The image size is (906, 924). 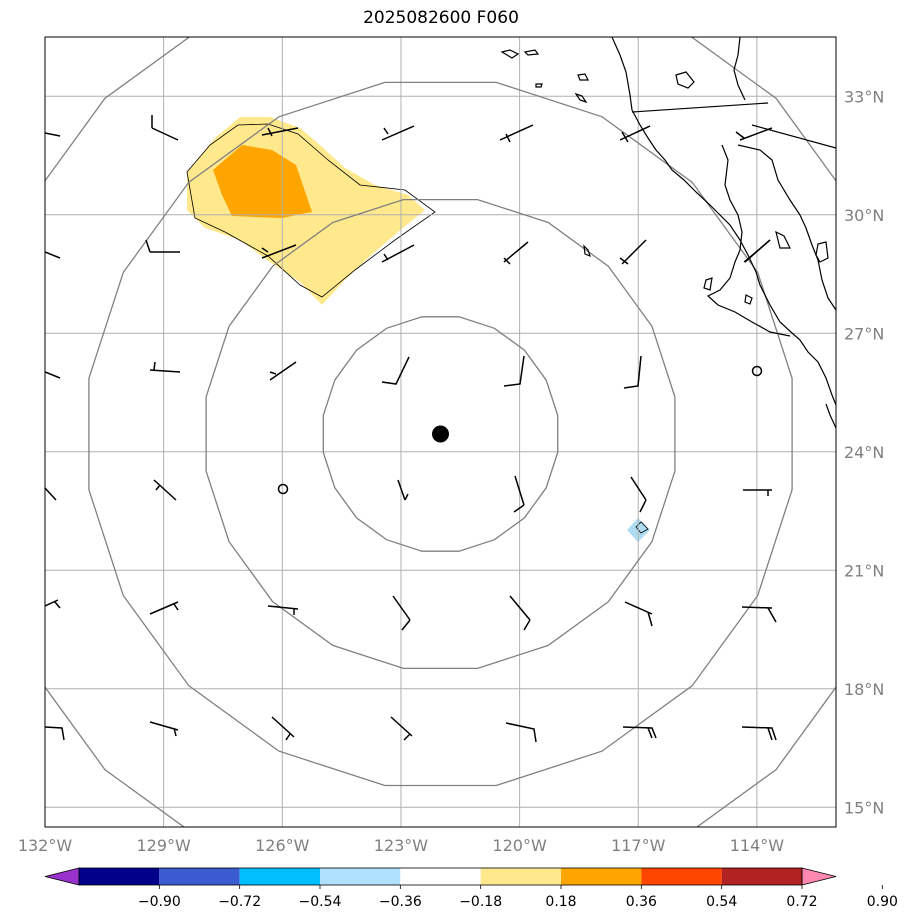 I want to click on colorbar-min-extend, so click(x=62, y=876).